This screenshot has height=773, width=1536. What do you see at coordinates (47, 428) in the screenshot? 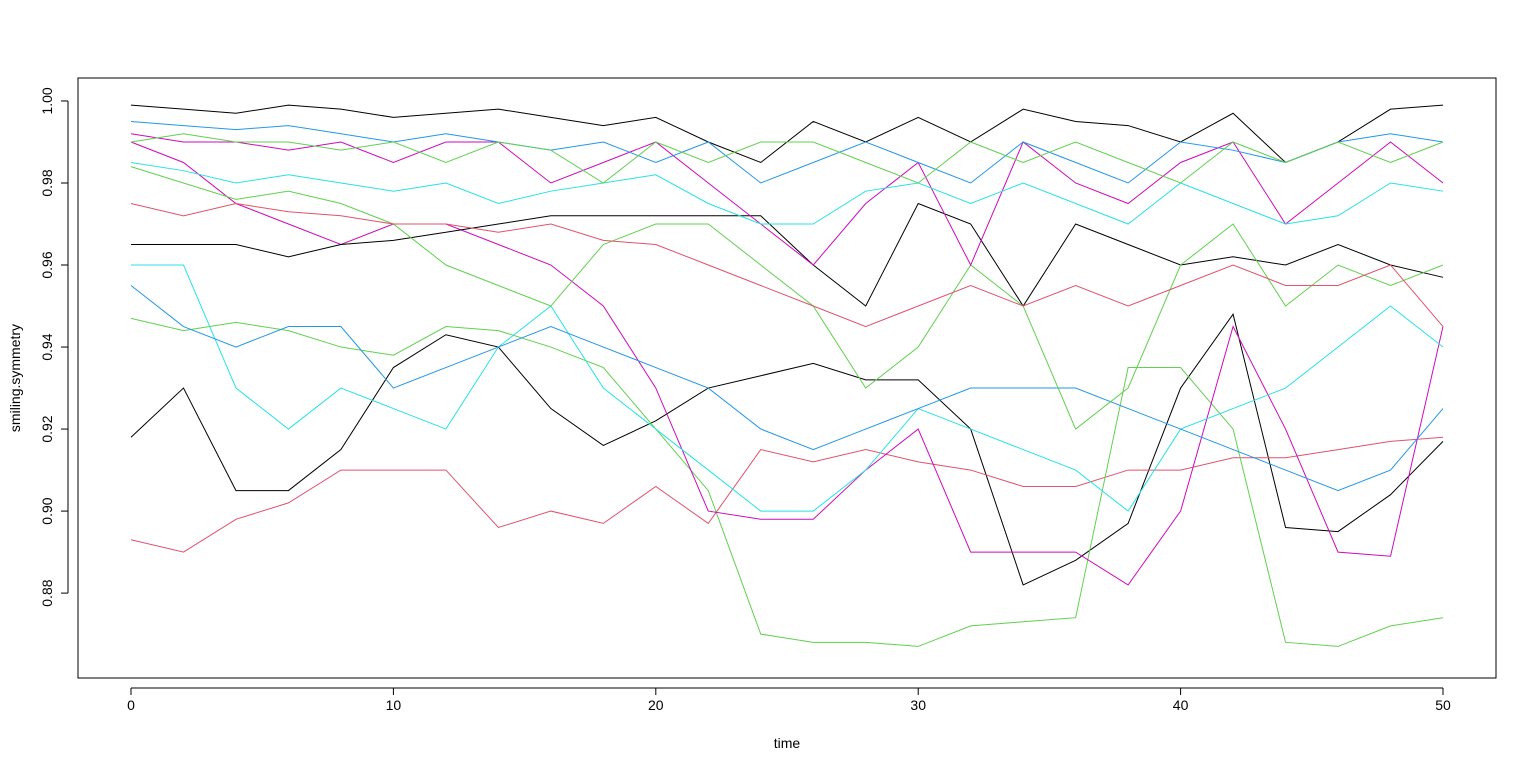
I see `y-tick-label: 0.92` at bounding box center [47, 428].